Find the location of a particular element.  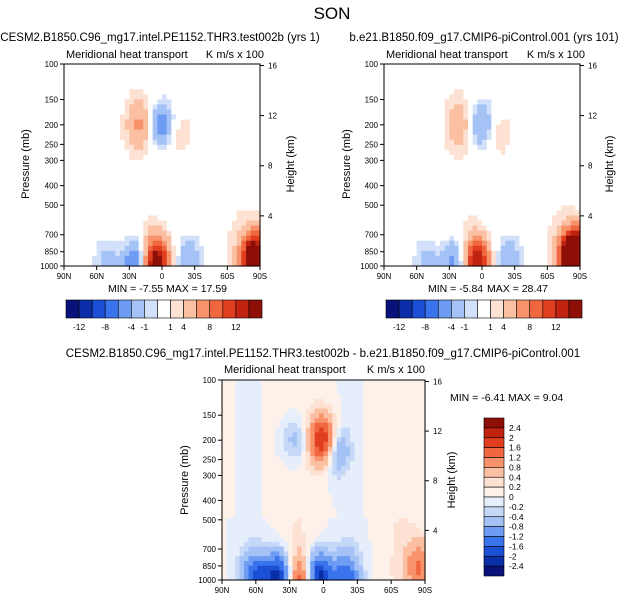

colorbar-swatch is located at coordinates (111, 309).